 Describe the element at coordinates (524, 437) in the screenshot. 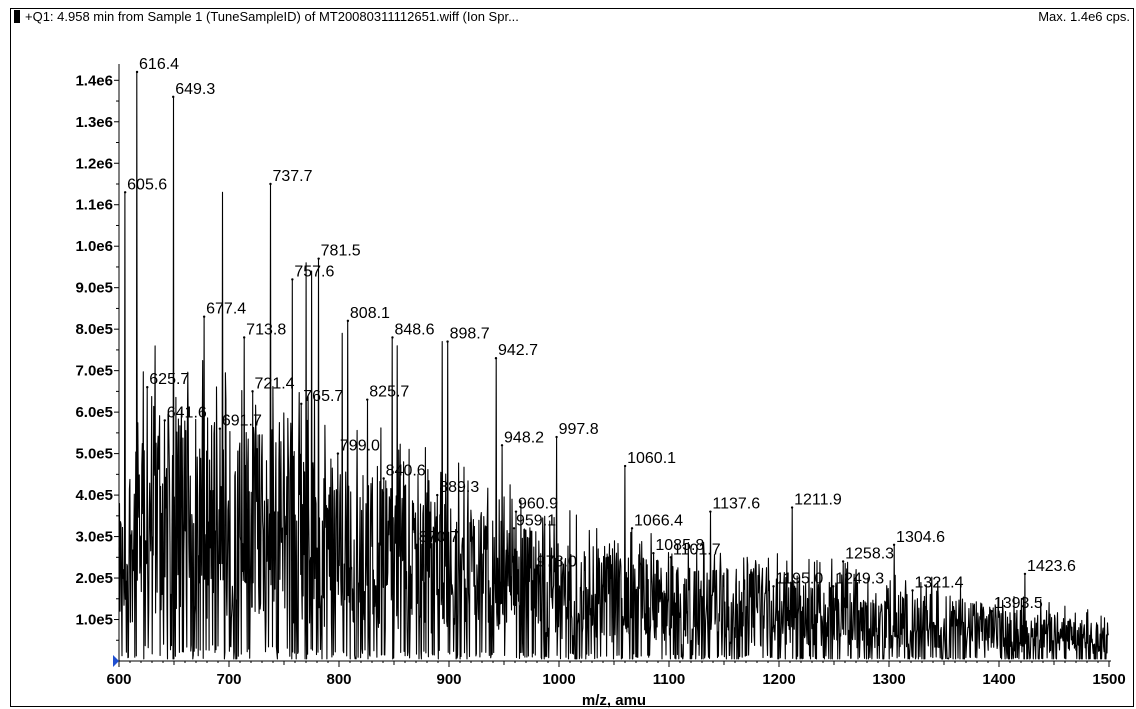

I see `peak-label: 948.2` at that location.